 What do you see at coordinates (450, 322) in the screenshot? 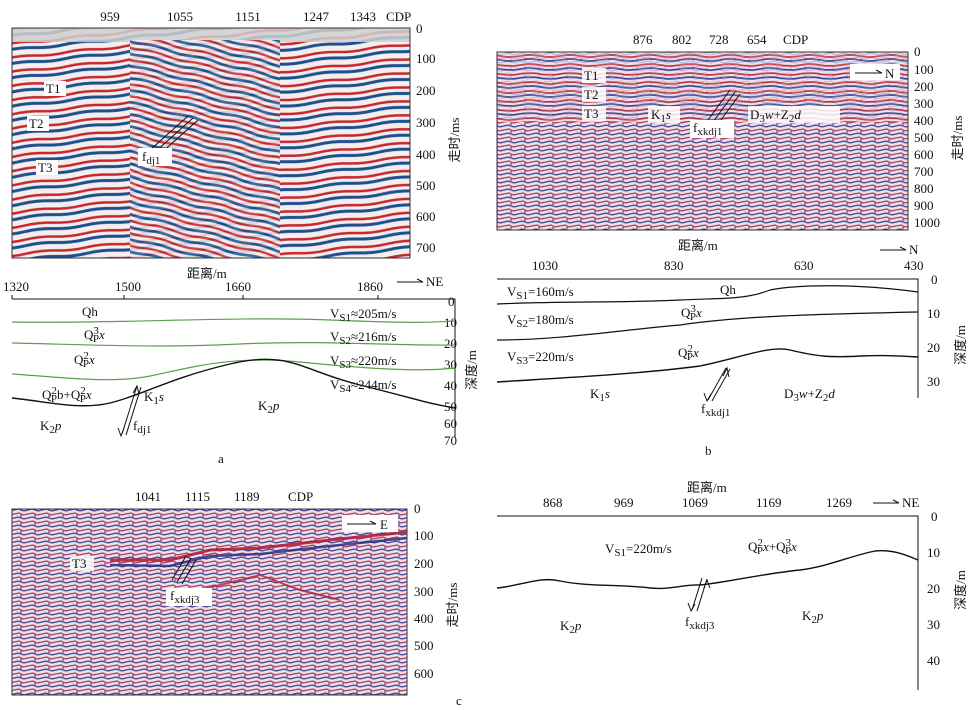
I see `depth-tick: 10` at bounding box center [450, 322].